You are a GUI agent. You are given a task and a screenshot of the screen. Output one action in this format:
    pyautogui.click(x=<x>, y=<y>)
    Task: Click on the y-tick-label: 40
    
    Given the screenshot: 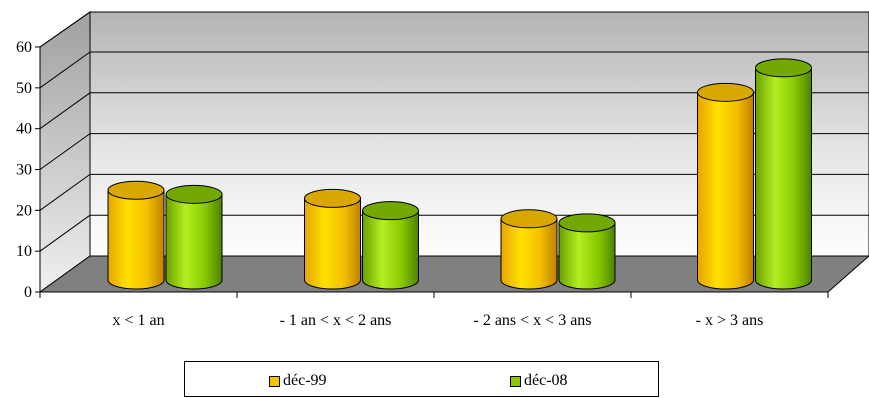 What is the action you would take?
    pyautogui.click(x=24, y=129)
    